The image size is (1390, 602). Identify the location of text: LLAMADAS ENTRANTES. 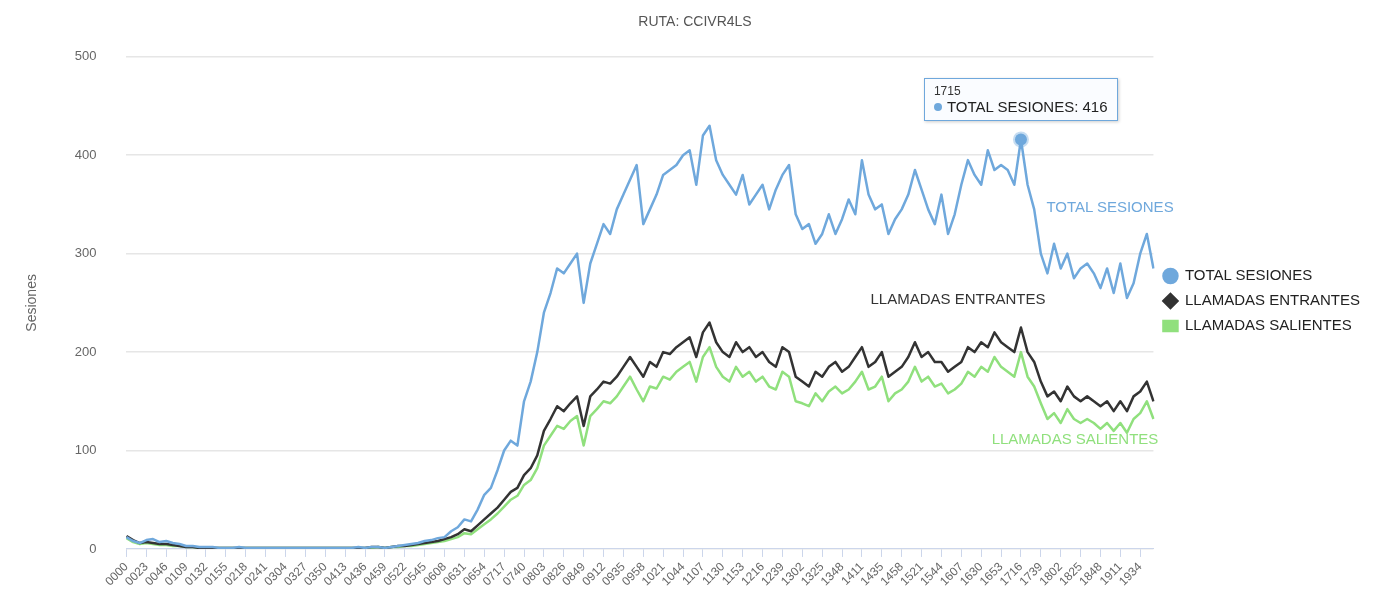
(958, 299).